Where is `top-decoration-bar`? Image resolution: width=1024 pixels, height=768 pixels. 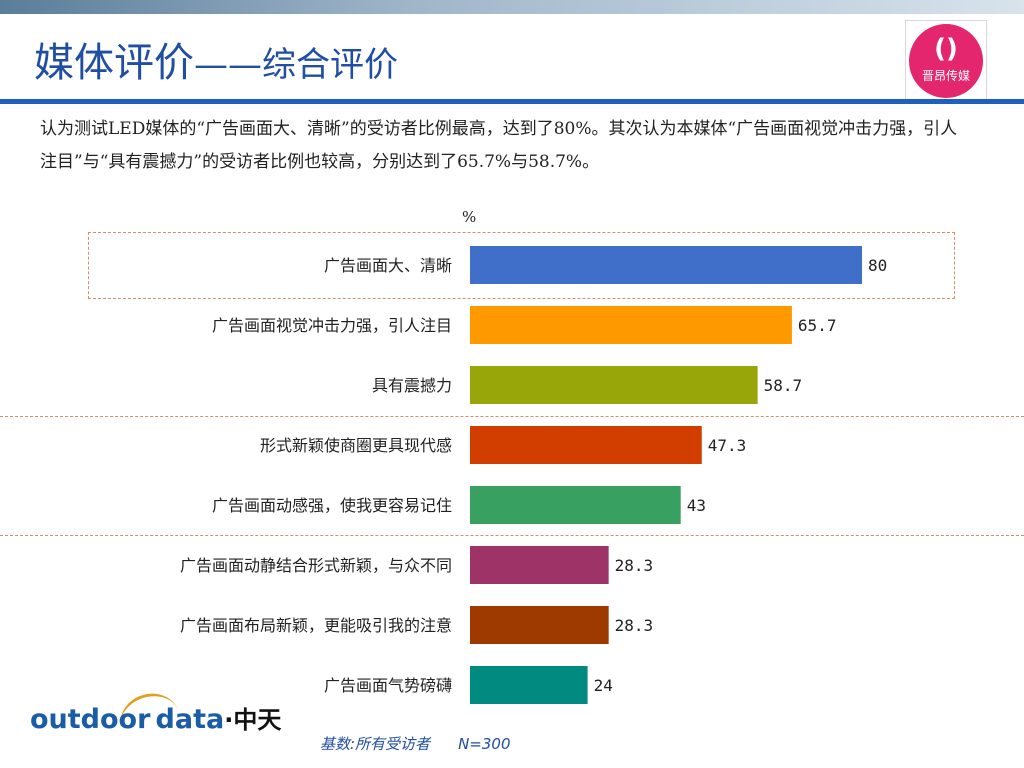 top-decoration-bar is located at coordinates (512, 7).